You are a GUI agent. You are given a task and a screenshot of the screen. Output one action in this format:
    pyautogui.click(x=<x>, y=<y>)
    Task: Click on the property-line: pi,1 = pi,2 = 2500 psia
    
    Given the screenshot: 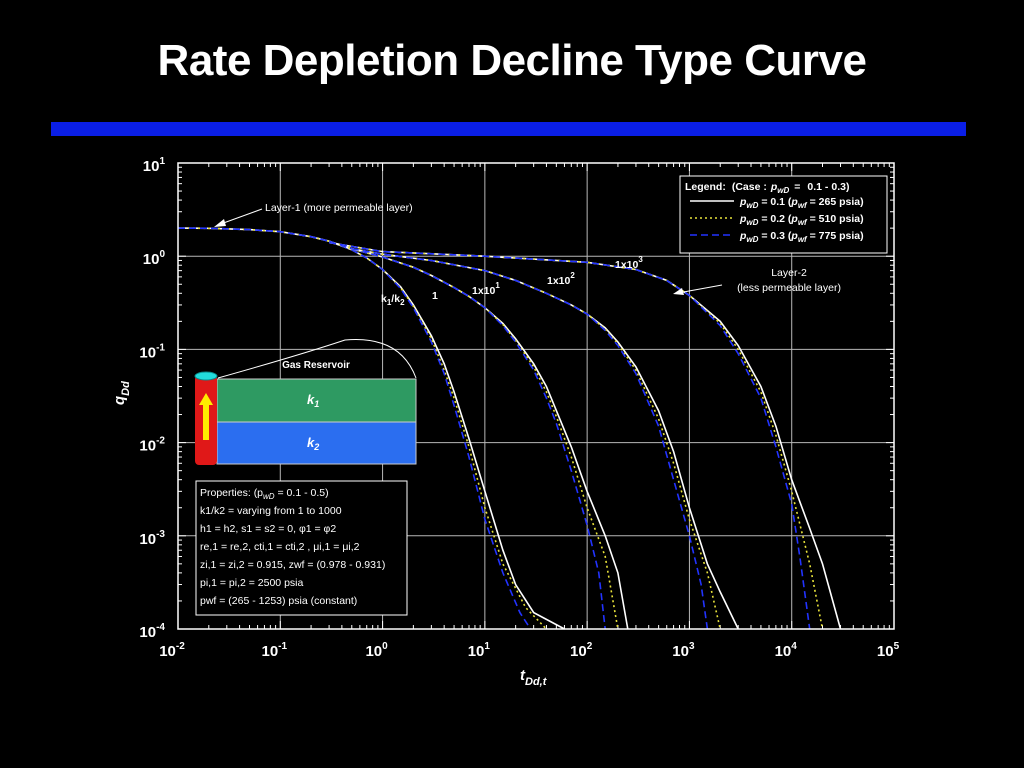 What is the action you would take?
    pyautogui.click(x=251, y=583)
    